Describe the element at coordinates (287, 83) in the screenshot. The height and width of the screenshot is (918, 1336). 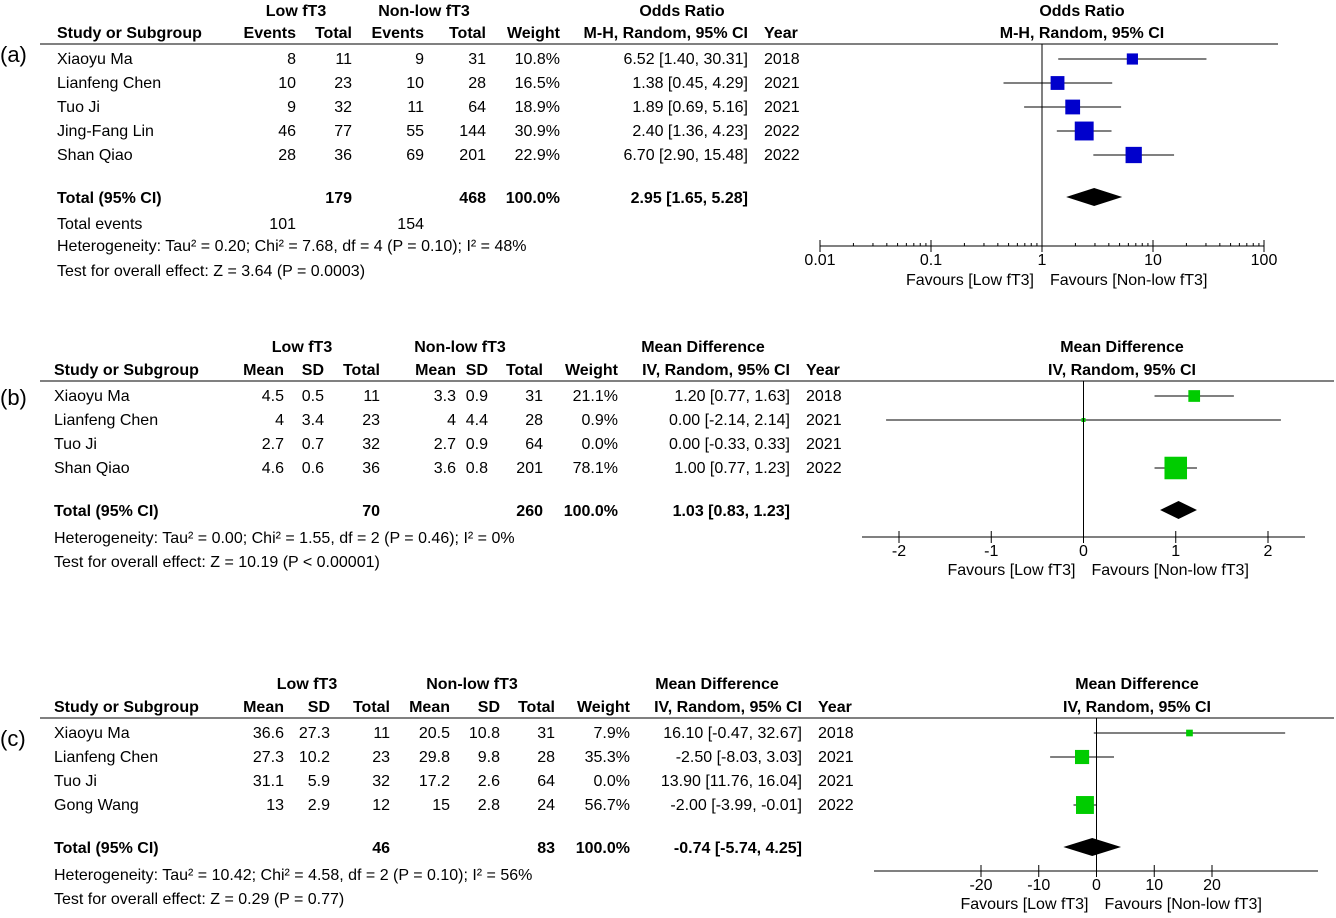
I see `study-value: 10` at that location.